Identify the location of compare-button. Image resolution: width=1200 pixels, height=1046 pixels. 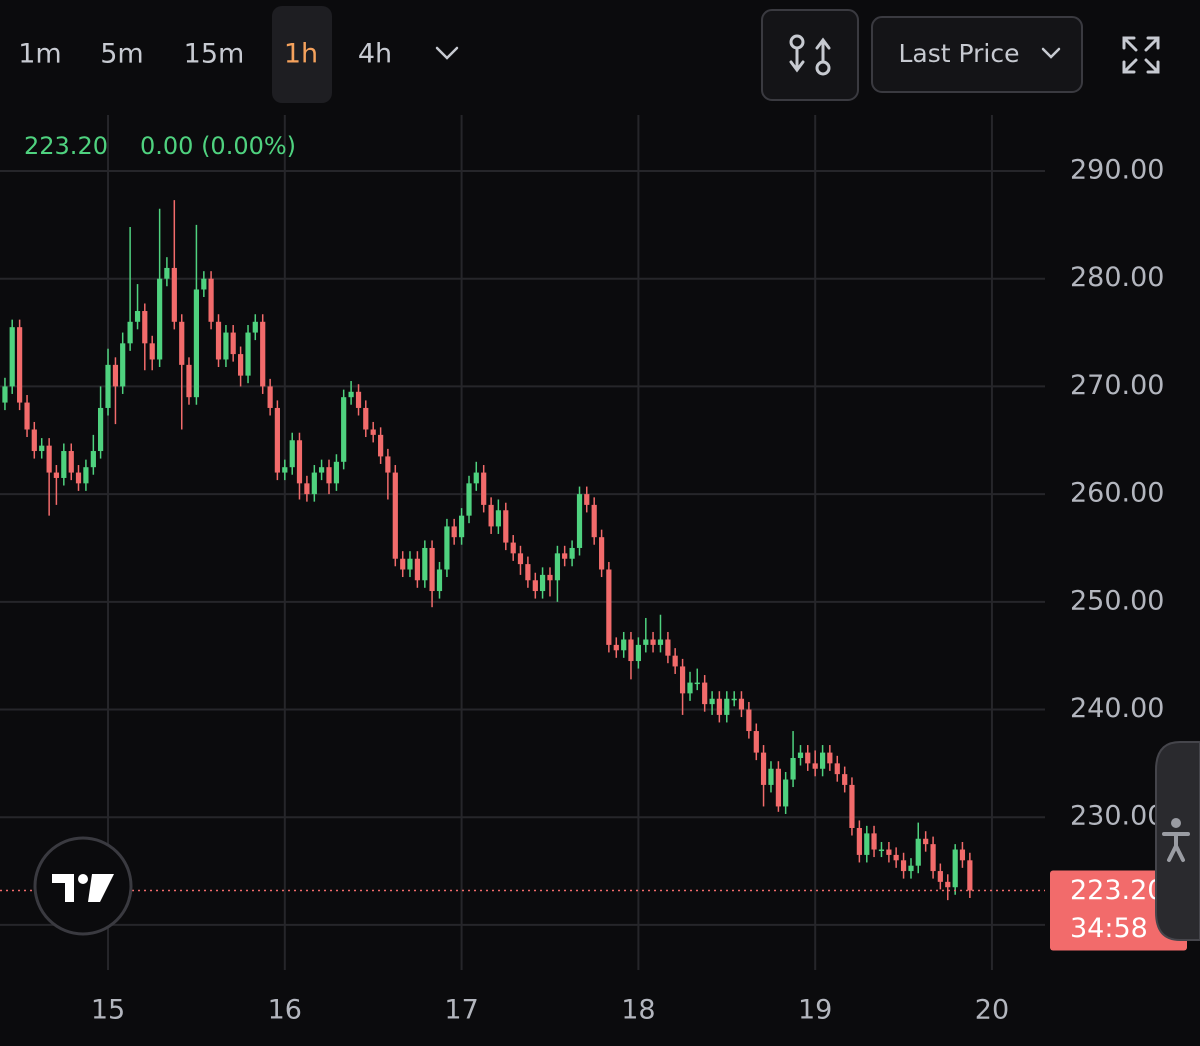
(810, 55).